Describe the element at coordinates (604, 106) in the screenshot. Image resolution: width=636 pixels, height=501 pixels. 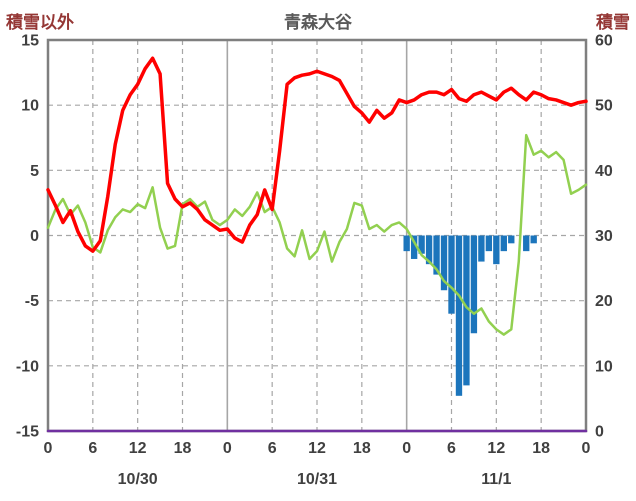
I see `svg-text: 50` at that location.